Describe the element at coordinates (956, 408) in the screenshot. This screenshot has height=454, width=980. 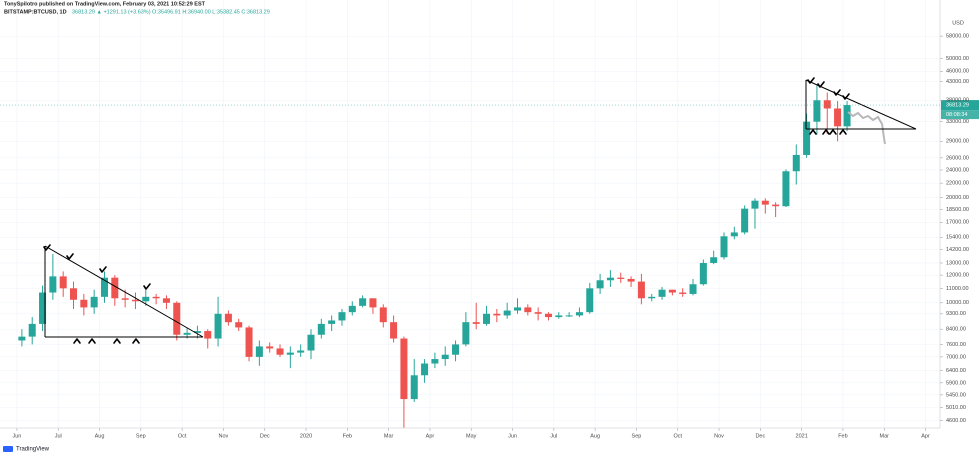
I see `y-tick-label: 5010.00` at that location.